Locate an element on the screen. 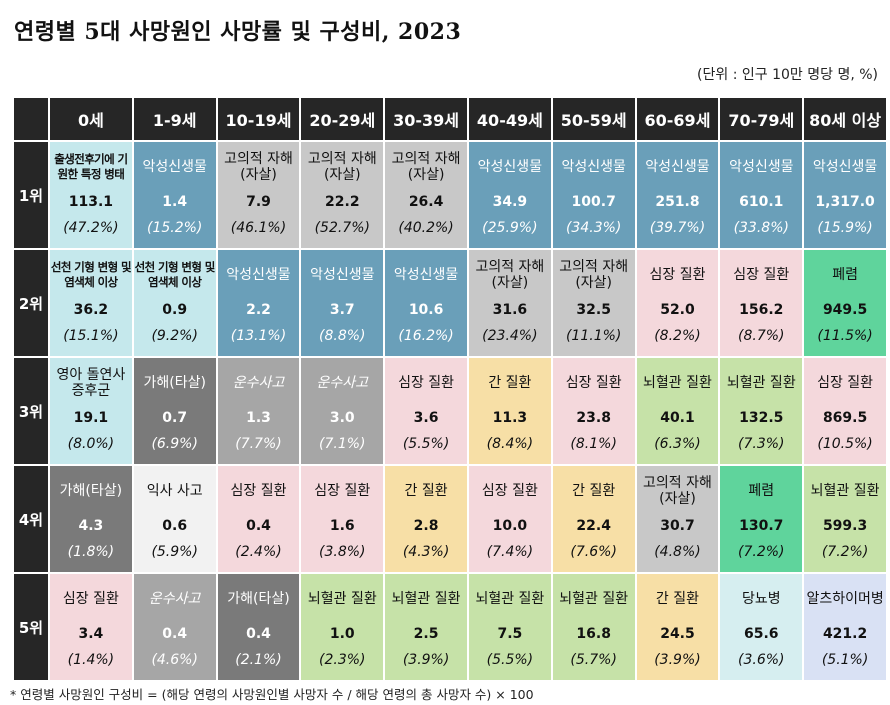 The height and width of the screenshot is (705, 890). age-header: 70-79세 is located at coordinates (761, 119).